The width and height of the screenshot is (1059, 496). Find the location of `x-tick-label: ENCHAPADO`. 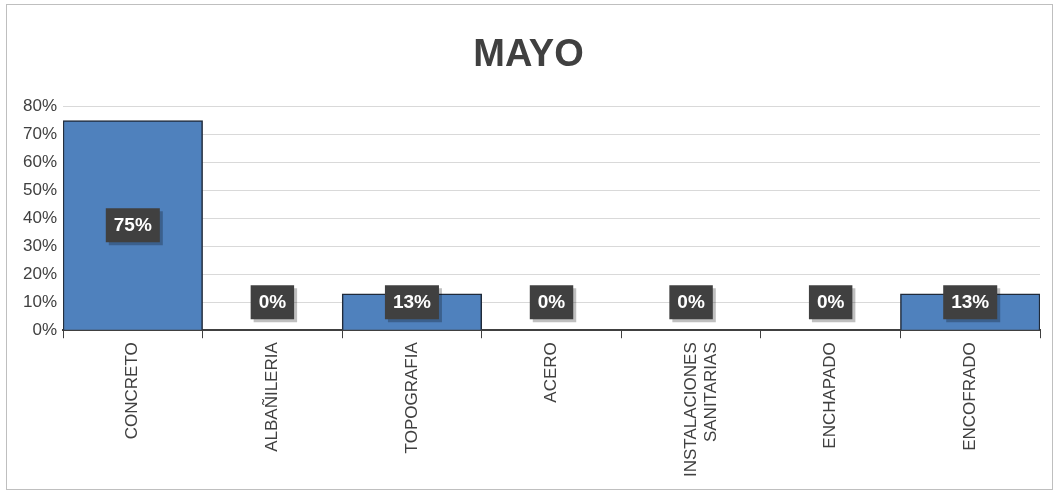

x-tick-label: ENCHAPADO is located at coordinates (830, 395).